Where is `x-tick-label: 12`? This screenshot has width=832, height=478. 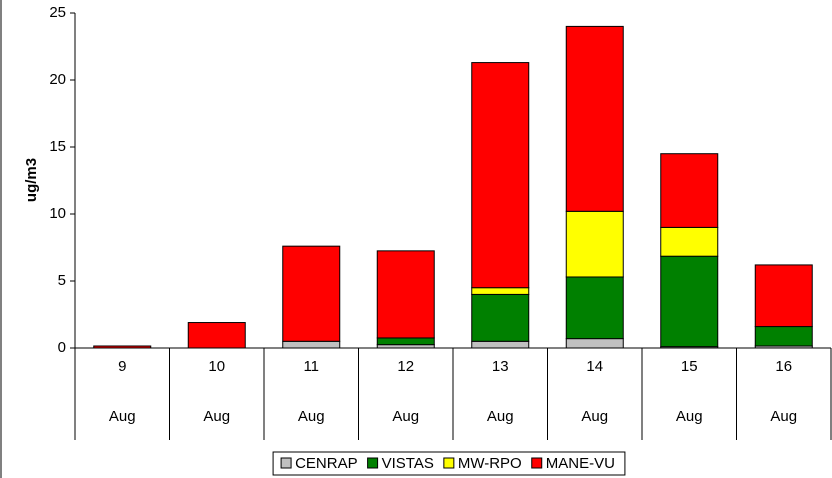 x-tick-label: 12 is located at coordinates (405, 366).